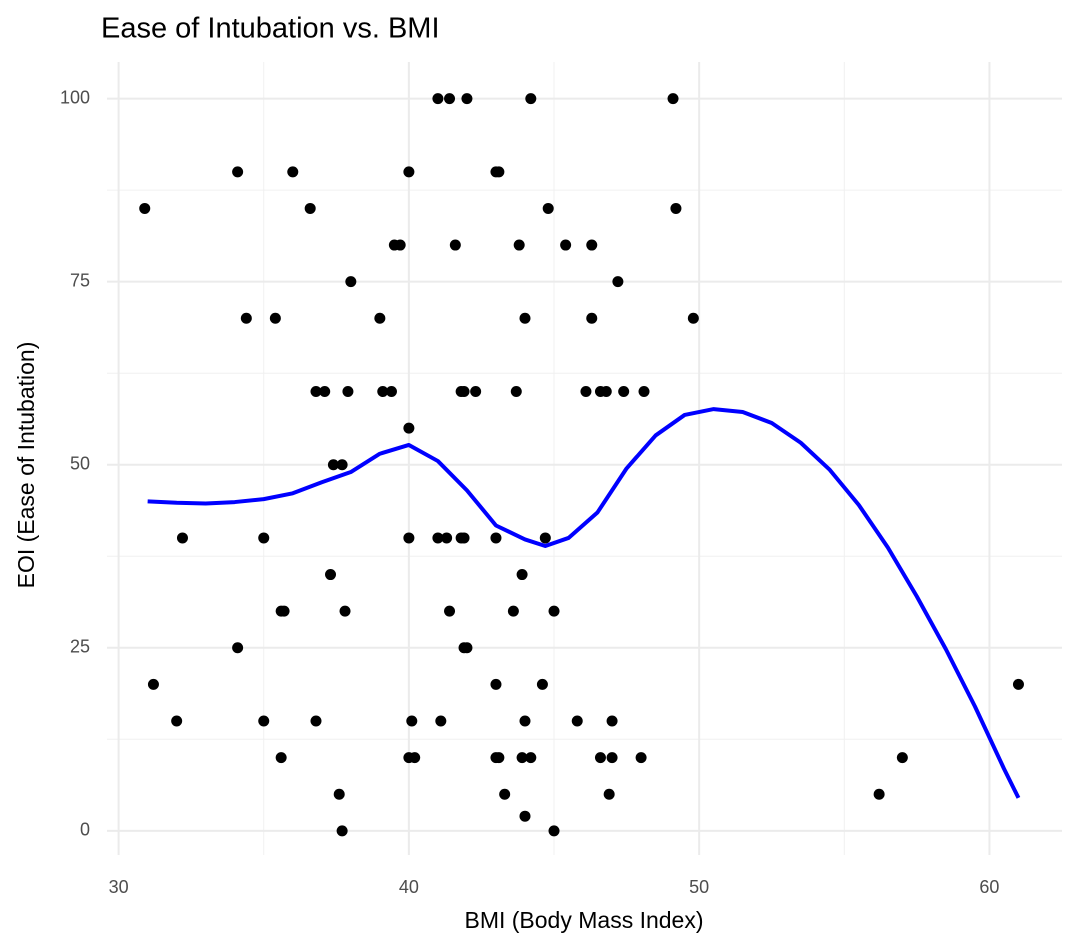  I want to click on y-tick-label: 100, so click(75, 97).